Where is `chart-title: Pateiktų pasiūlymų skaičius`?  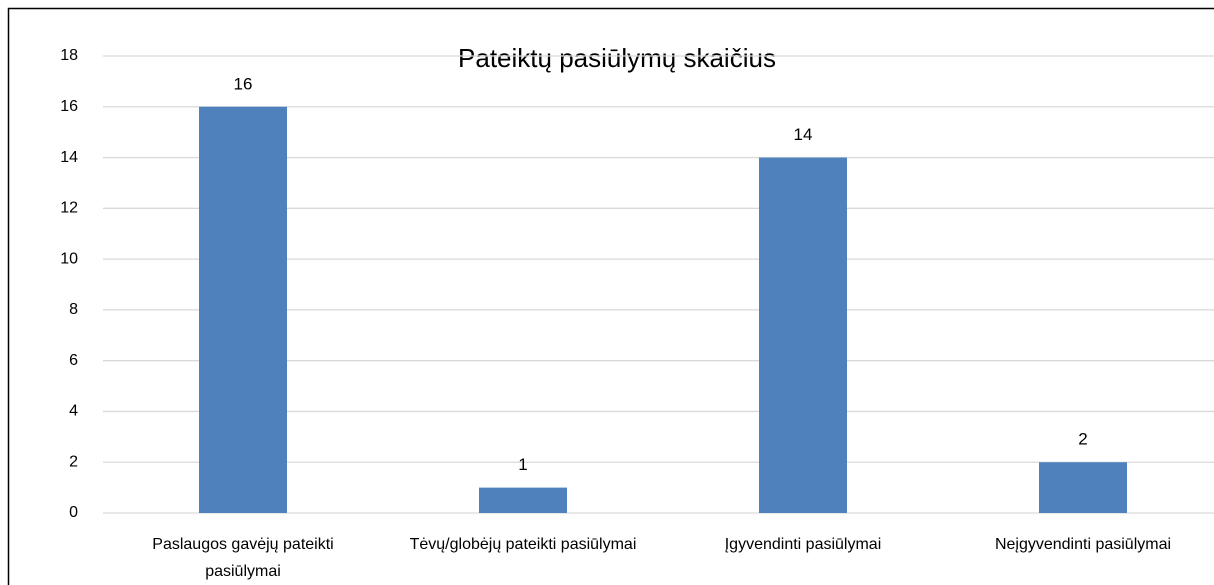
chart-title: Pateiktų pasiūlymų skaičius is located at coordinates (617, 58).